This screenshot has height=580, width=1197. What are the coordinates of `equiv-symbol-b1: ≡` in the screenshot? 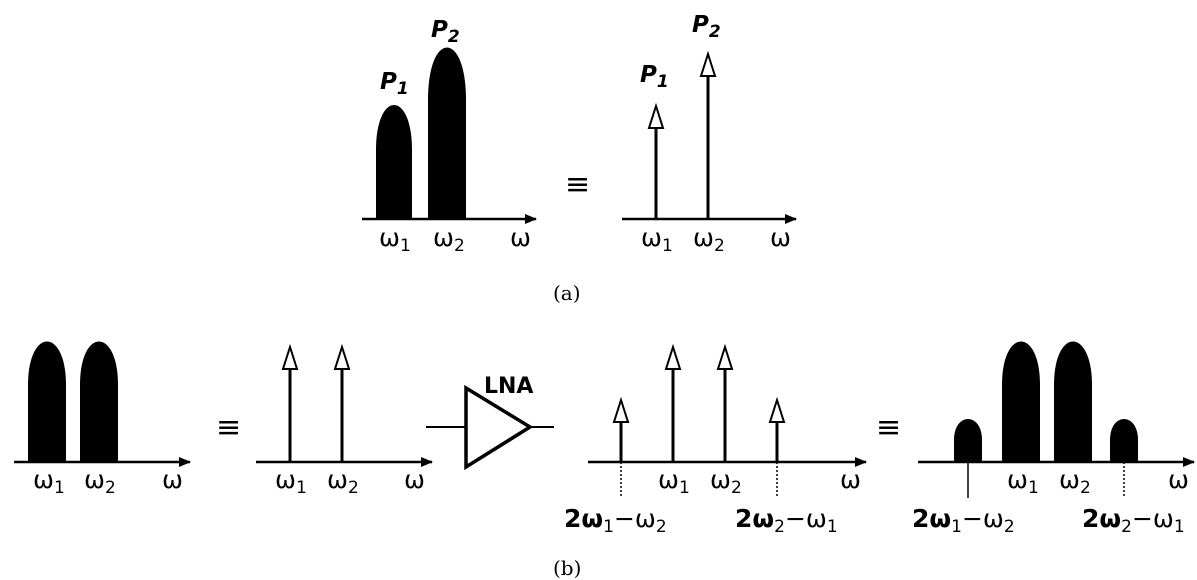 It's located at (228, 427).